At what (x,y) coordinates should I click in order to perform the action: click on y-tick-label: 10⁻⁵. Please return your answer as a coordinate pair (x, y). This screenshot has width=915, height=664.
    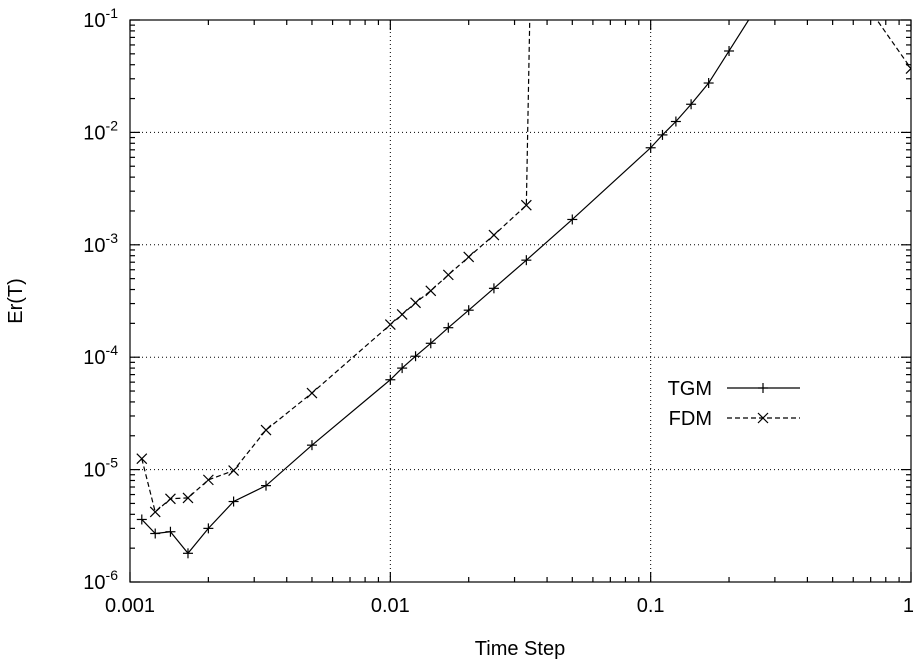
    Looking at the image, I should click on (100, 468).